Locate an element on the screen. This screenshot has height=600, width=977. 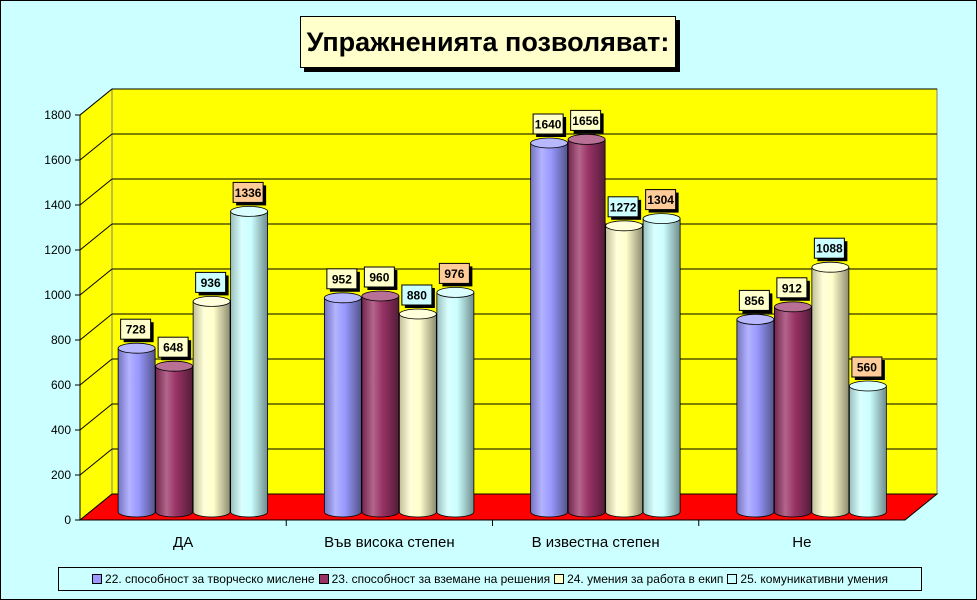
data-label-1-0: 952 is located at coordinates (343, 280).